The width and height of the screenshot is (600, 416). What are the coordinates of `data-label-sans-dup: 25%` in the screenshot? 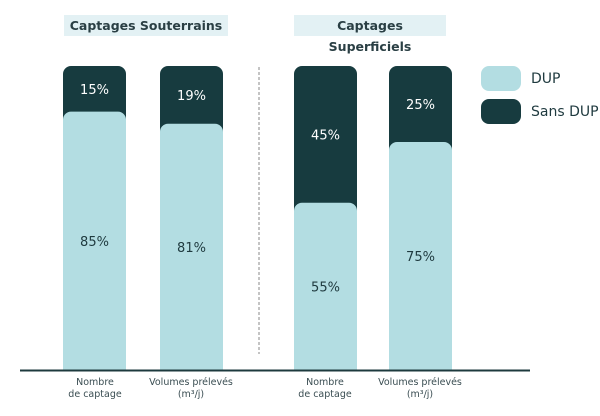 It's located at (420, 105).